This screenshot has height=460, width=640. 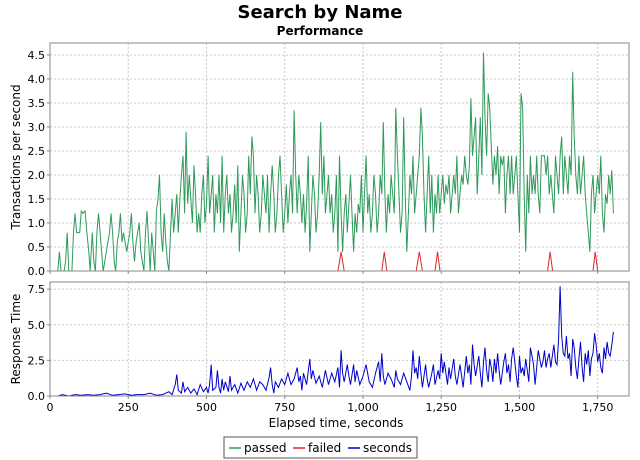 What do you see at coordinates (320, 12) in the screenshot?
I see `chart-title: Search by Name` at bounding box center [320, 12].